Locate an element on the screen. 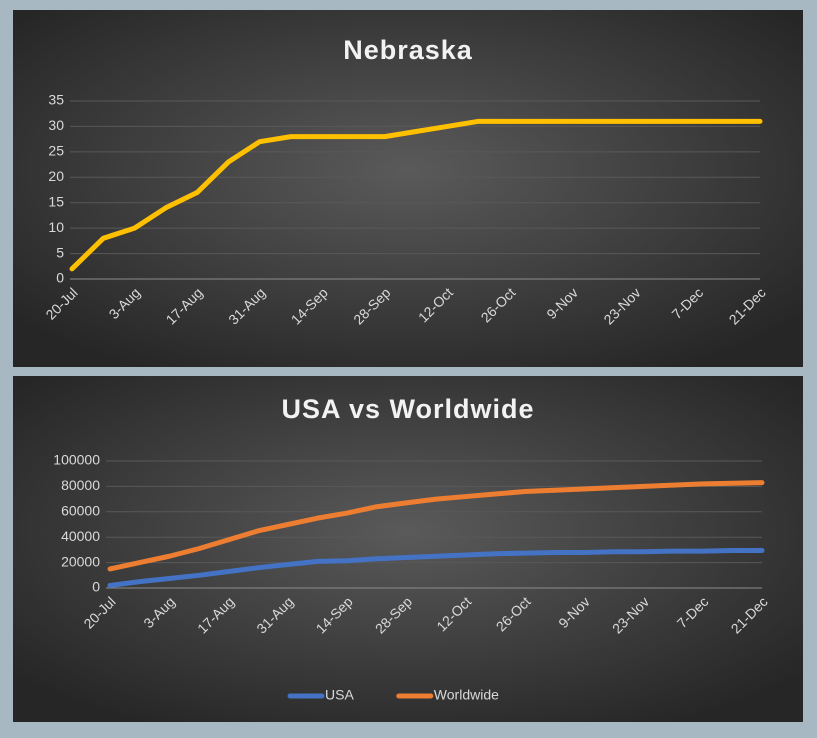 The image size is (817, 738). y-tick-label: 5 is located at coordinates (60, 252).